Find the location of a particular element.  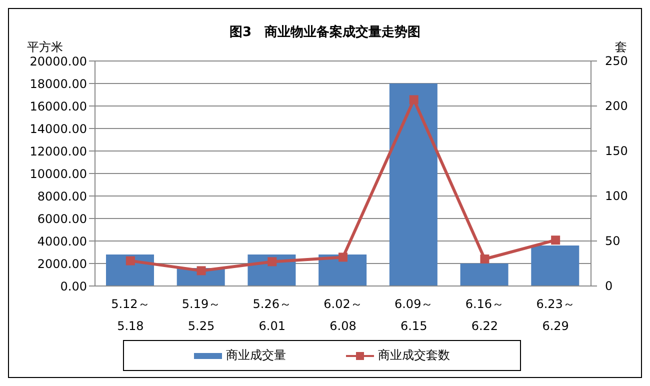

y-tick-label: 18000.00 is located at coordinates (58, 83).